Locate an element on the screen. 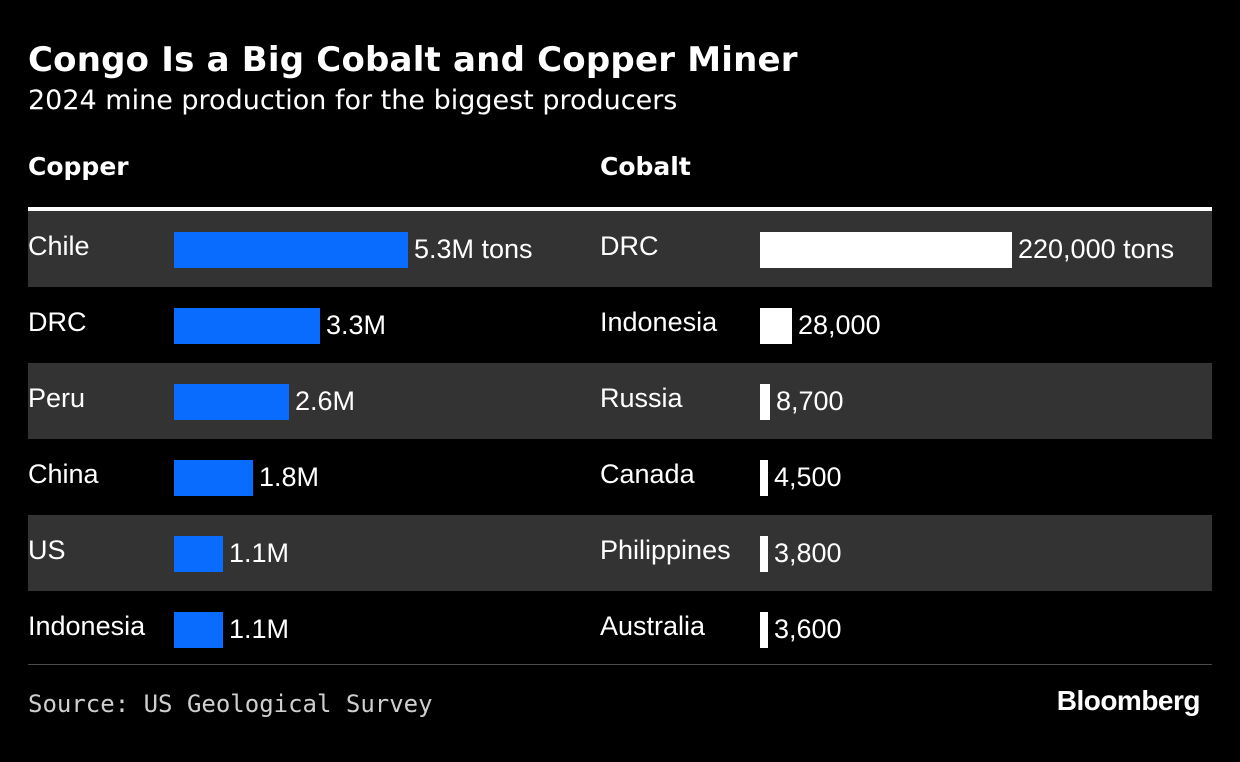 The width and height of the screenshot is (1240, 762). cobalt-value-label: 220,000 tons is located at coordinates (1096, 249).